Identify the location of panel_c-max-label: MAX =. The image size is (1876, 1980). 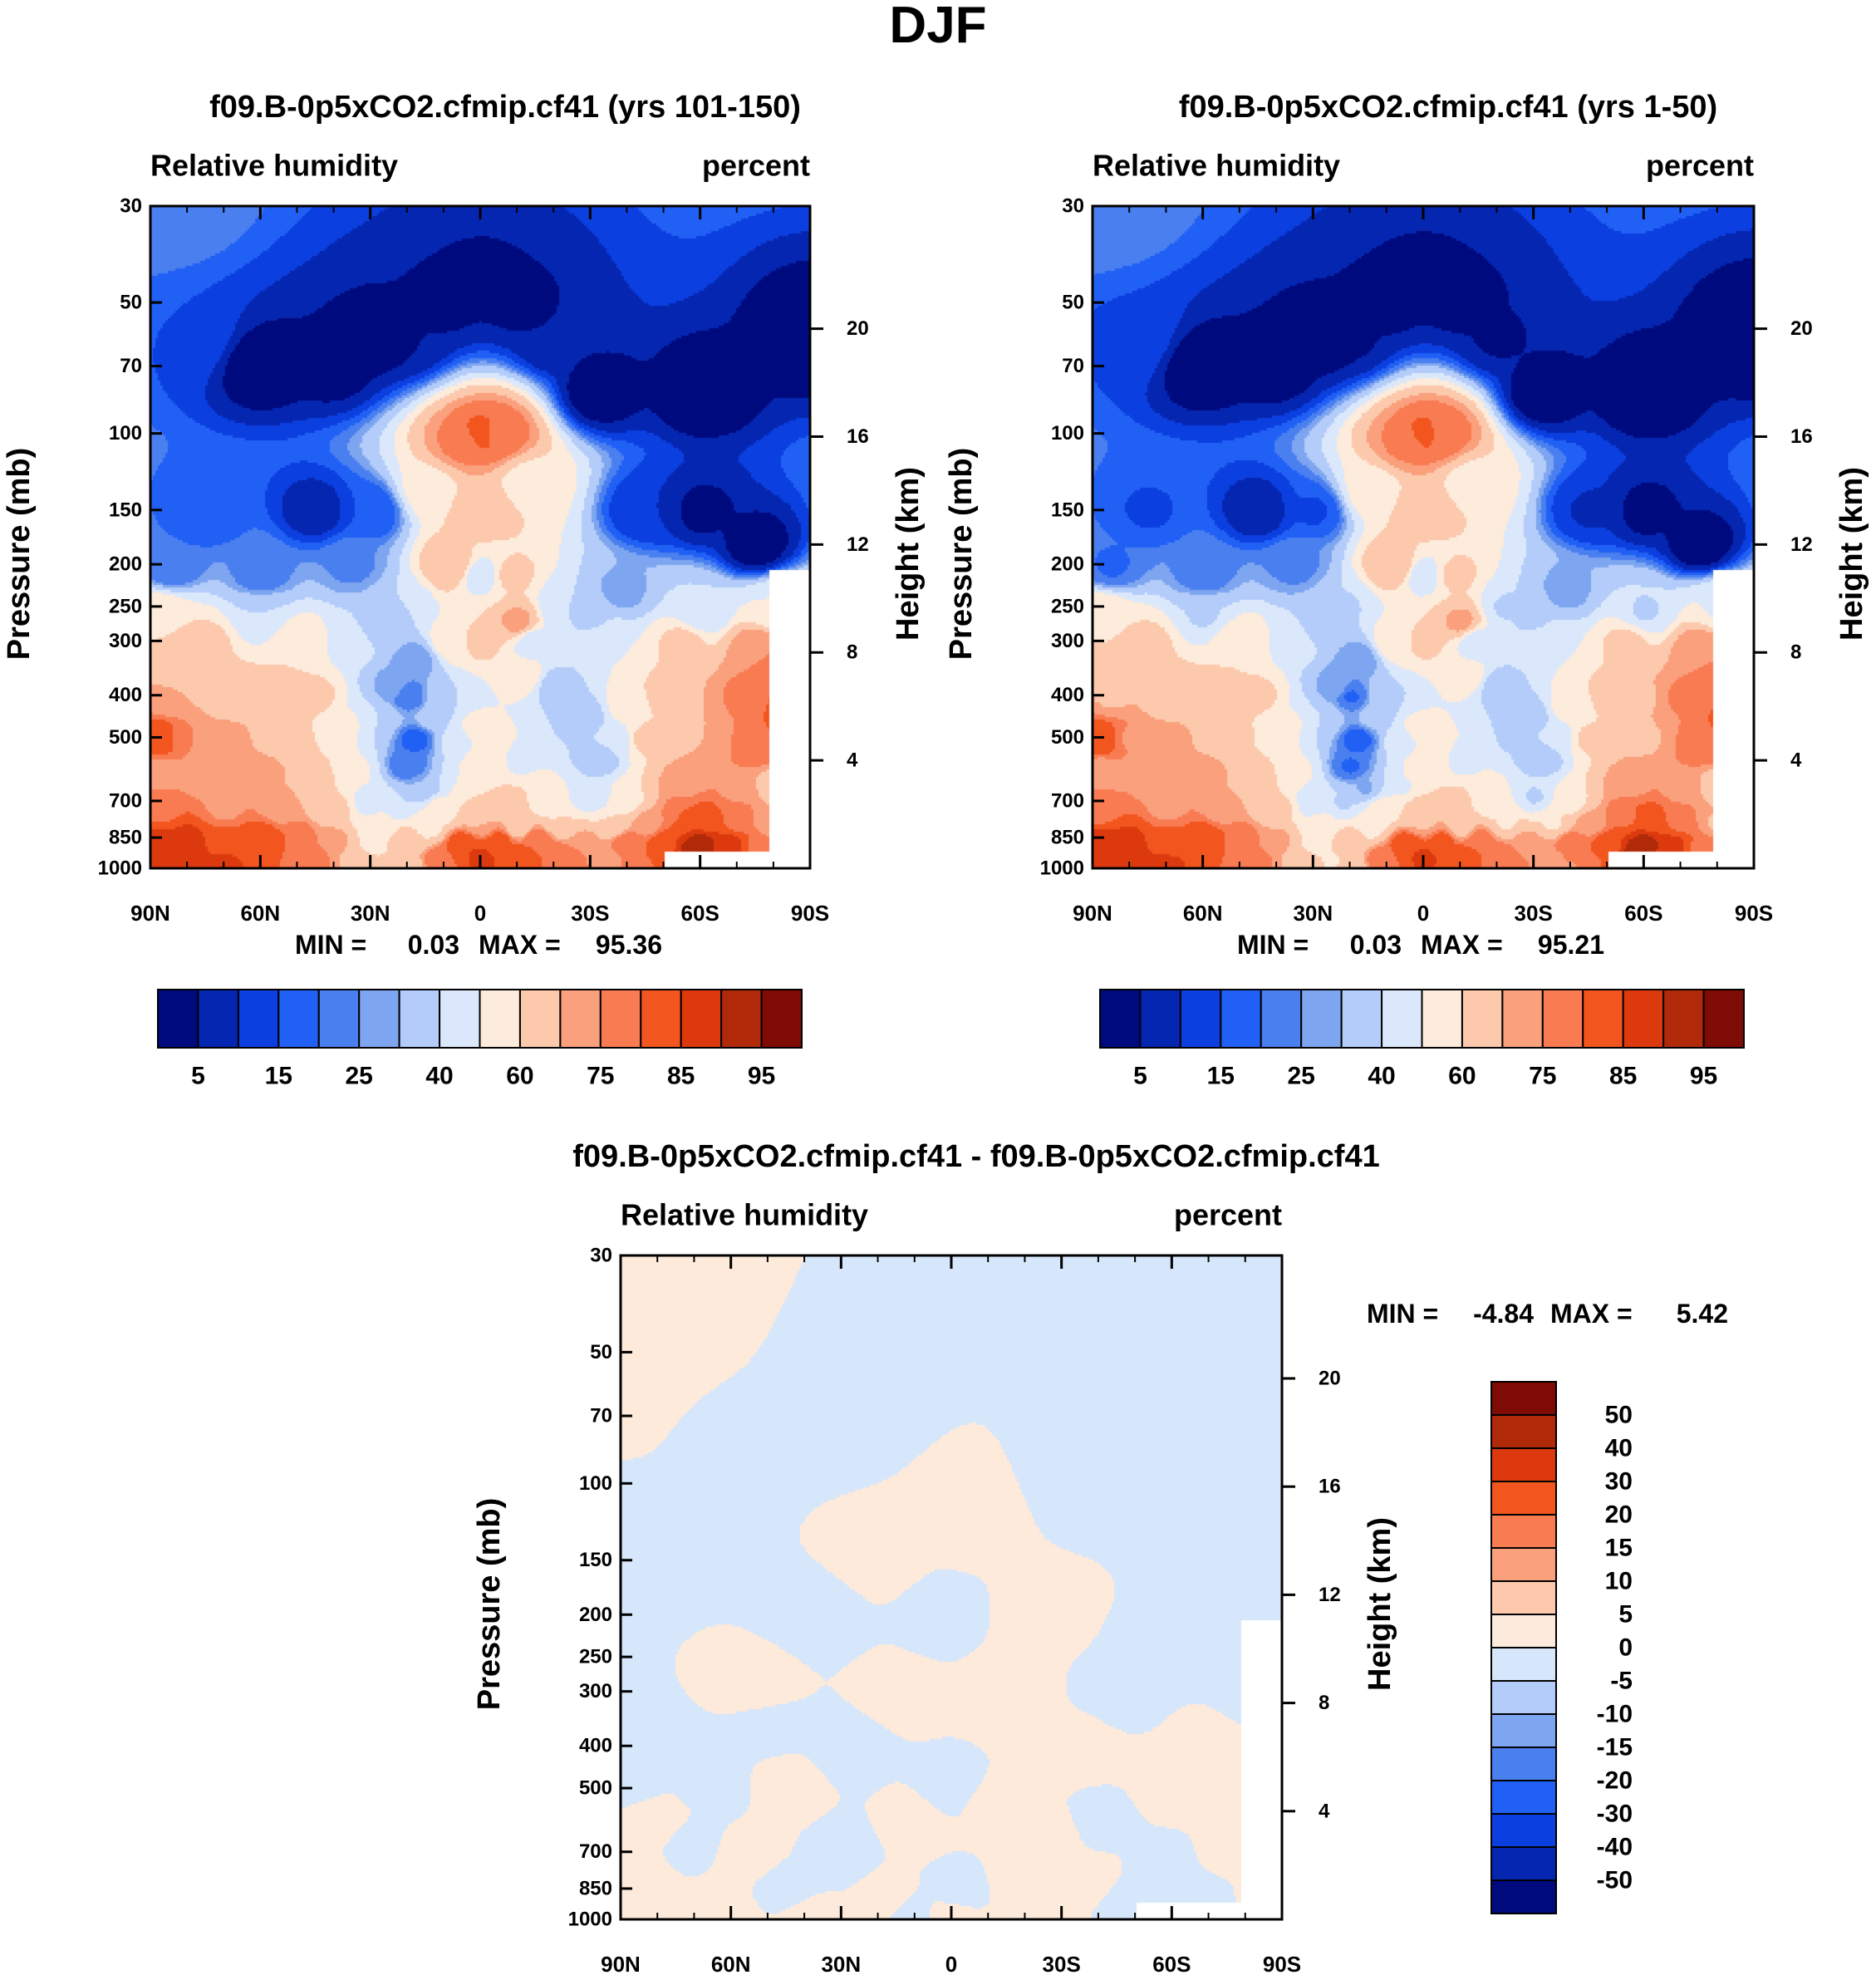
(1591, 1314).